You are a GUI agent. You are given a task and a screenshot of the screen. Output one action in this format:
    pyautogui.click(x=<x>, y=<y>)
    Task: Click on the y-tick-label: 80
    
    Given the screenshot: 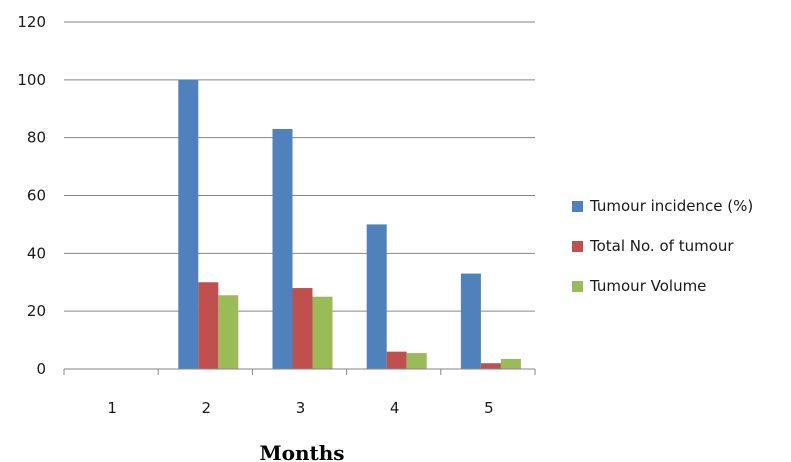 What is the action you would take?
    pyautogui.click(x=36, y=138)
    